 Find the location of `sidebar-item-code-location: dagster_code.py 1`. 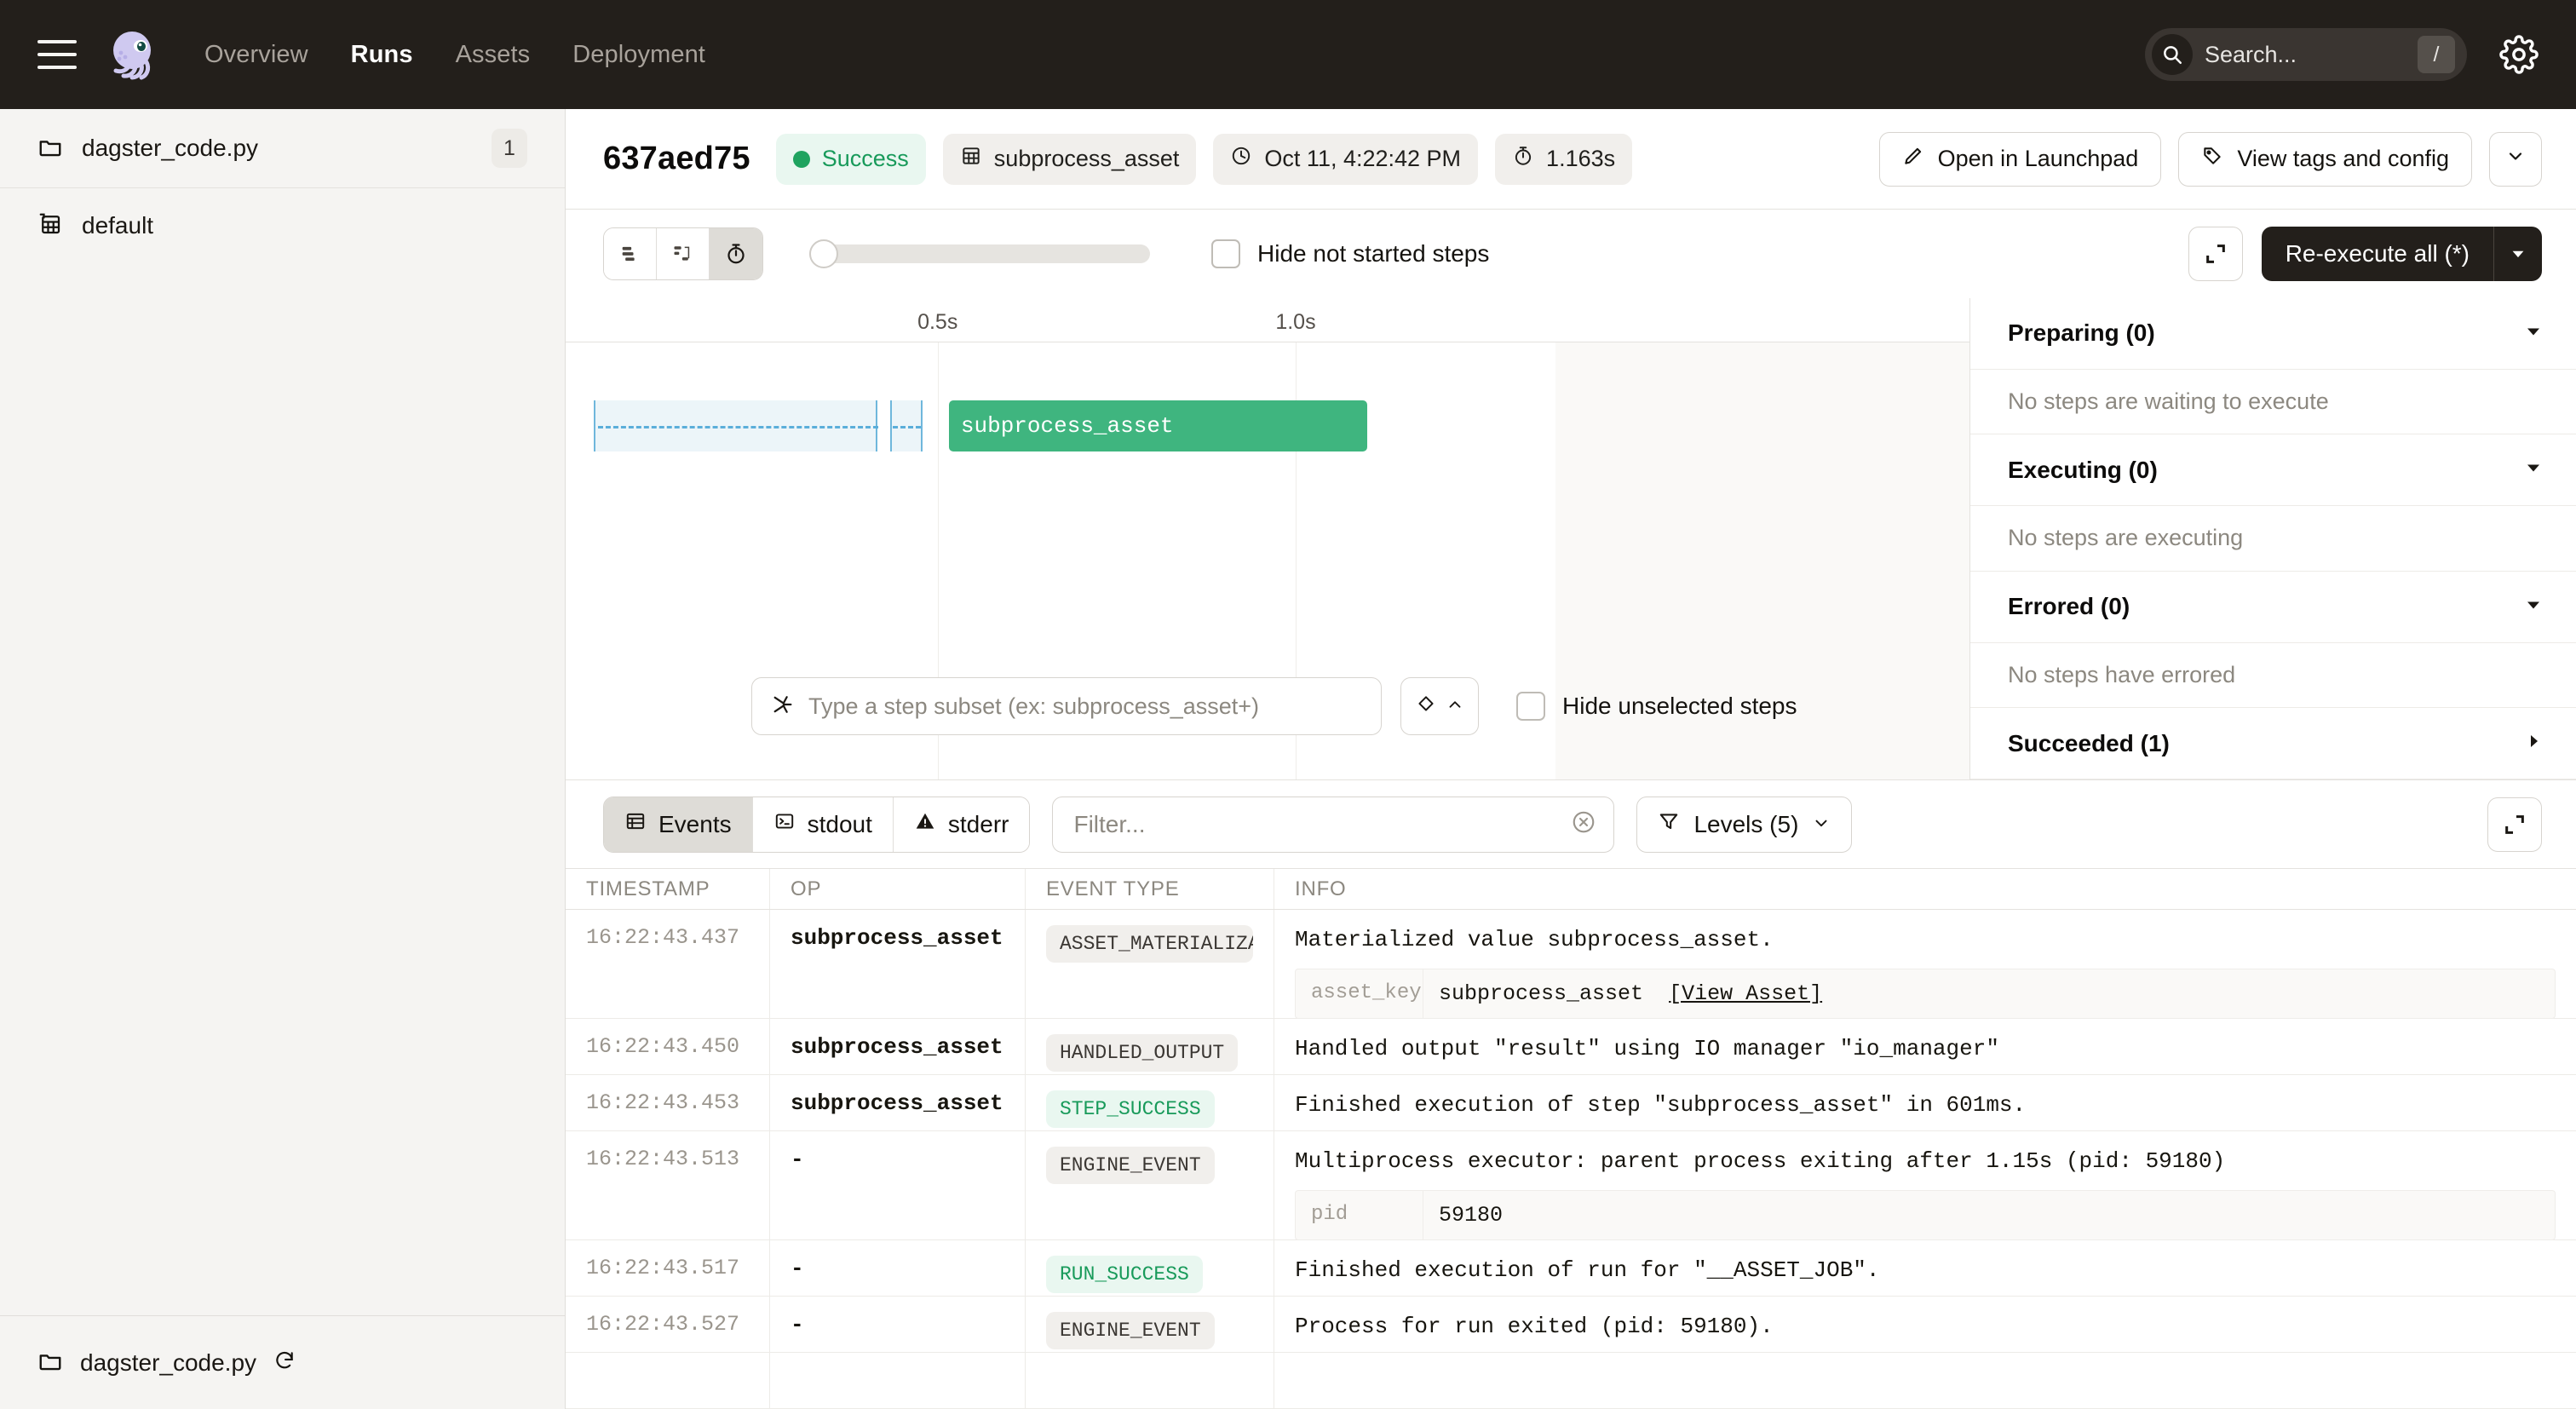

sidebar-item-code-location: dagster_code.py 1 is located at coordinates (283, 148).